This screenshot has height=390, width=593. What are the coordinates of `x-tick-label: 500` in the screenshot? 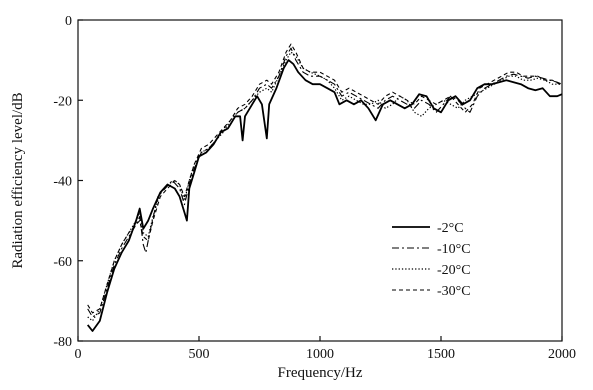 It's located at (199, 354).